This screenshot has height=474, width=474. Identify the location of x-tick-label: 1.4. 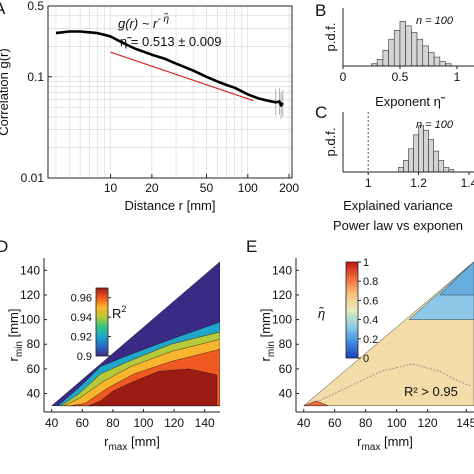
(467, 183).